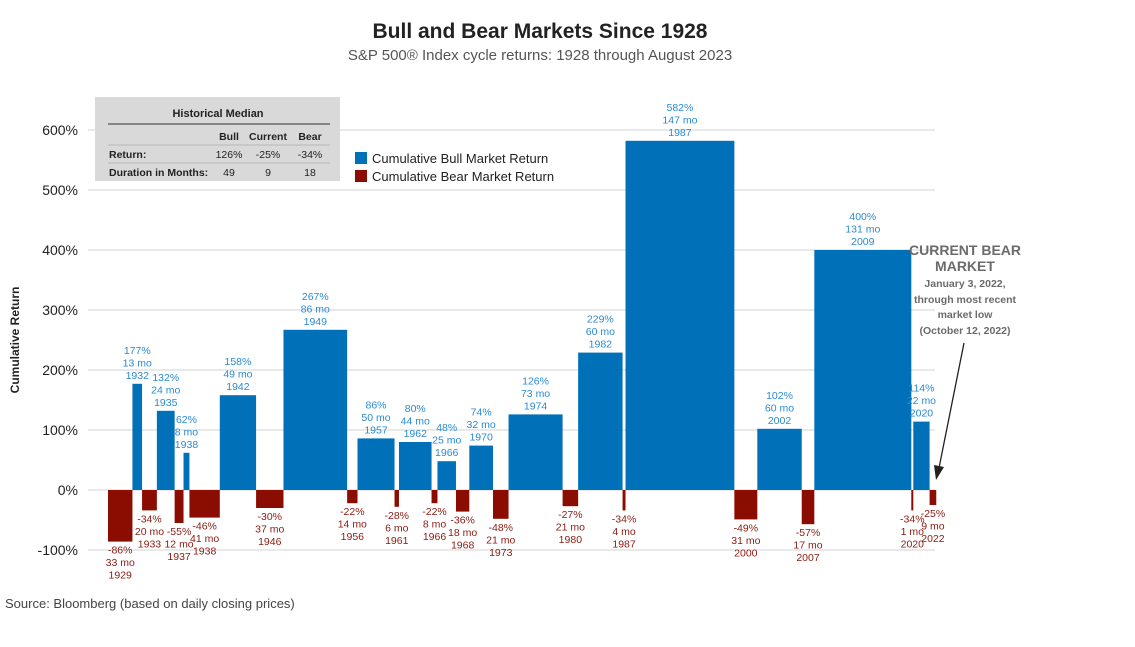 The image size is (1135, 647). I want to click on y-tick-label: 200%, so click(60, 370).